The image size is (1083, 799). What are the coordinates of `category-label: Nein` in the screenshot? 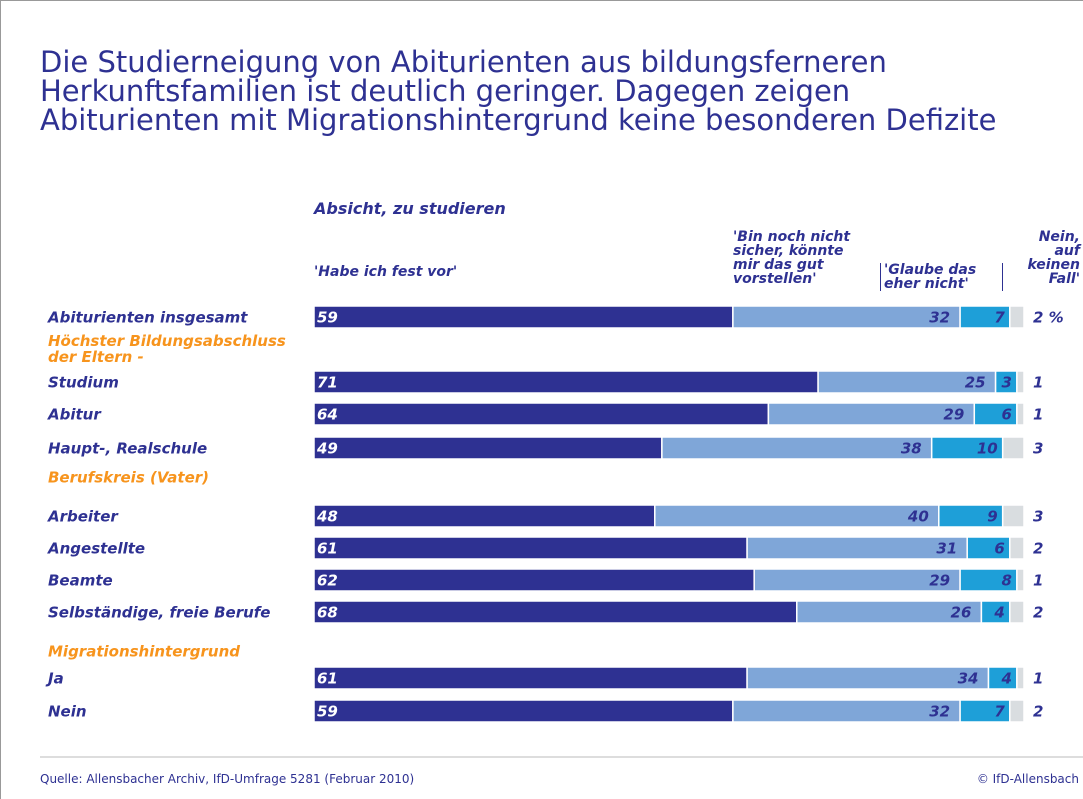 It's located at (67, 712).